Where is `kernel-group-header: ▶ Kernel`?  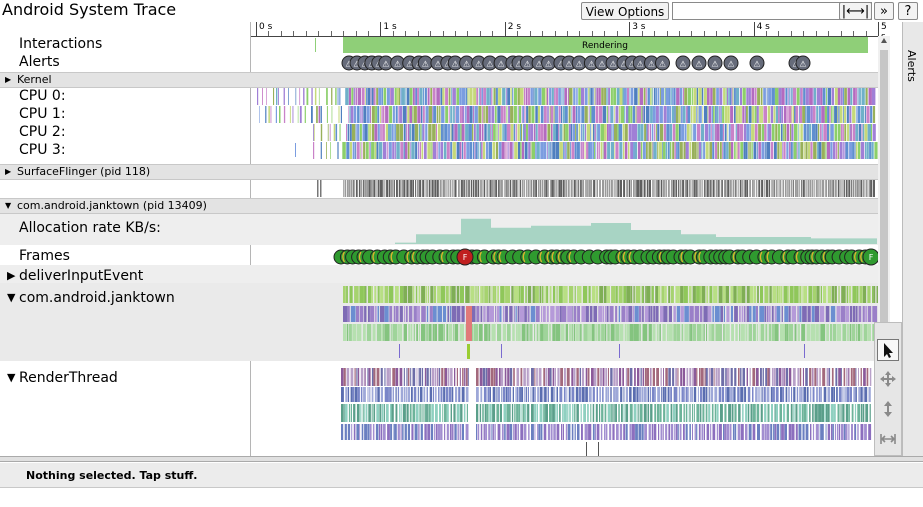
kernel-group-header: ▶ Kernel is located at coordinates (445, 80).